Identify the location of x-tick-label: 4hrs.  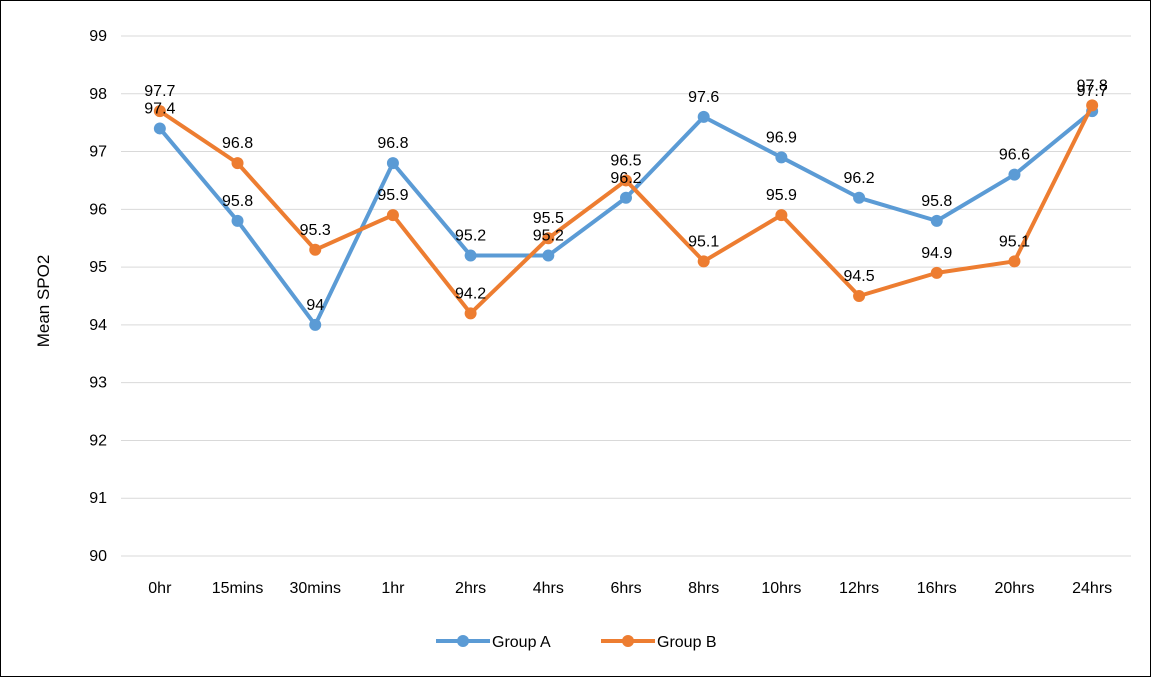
(548, 588).